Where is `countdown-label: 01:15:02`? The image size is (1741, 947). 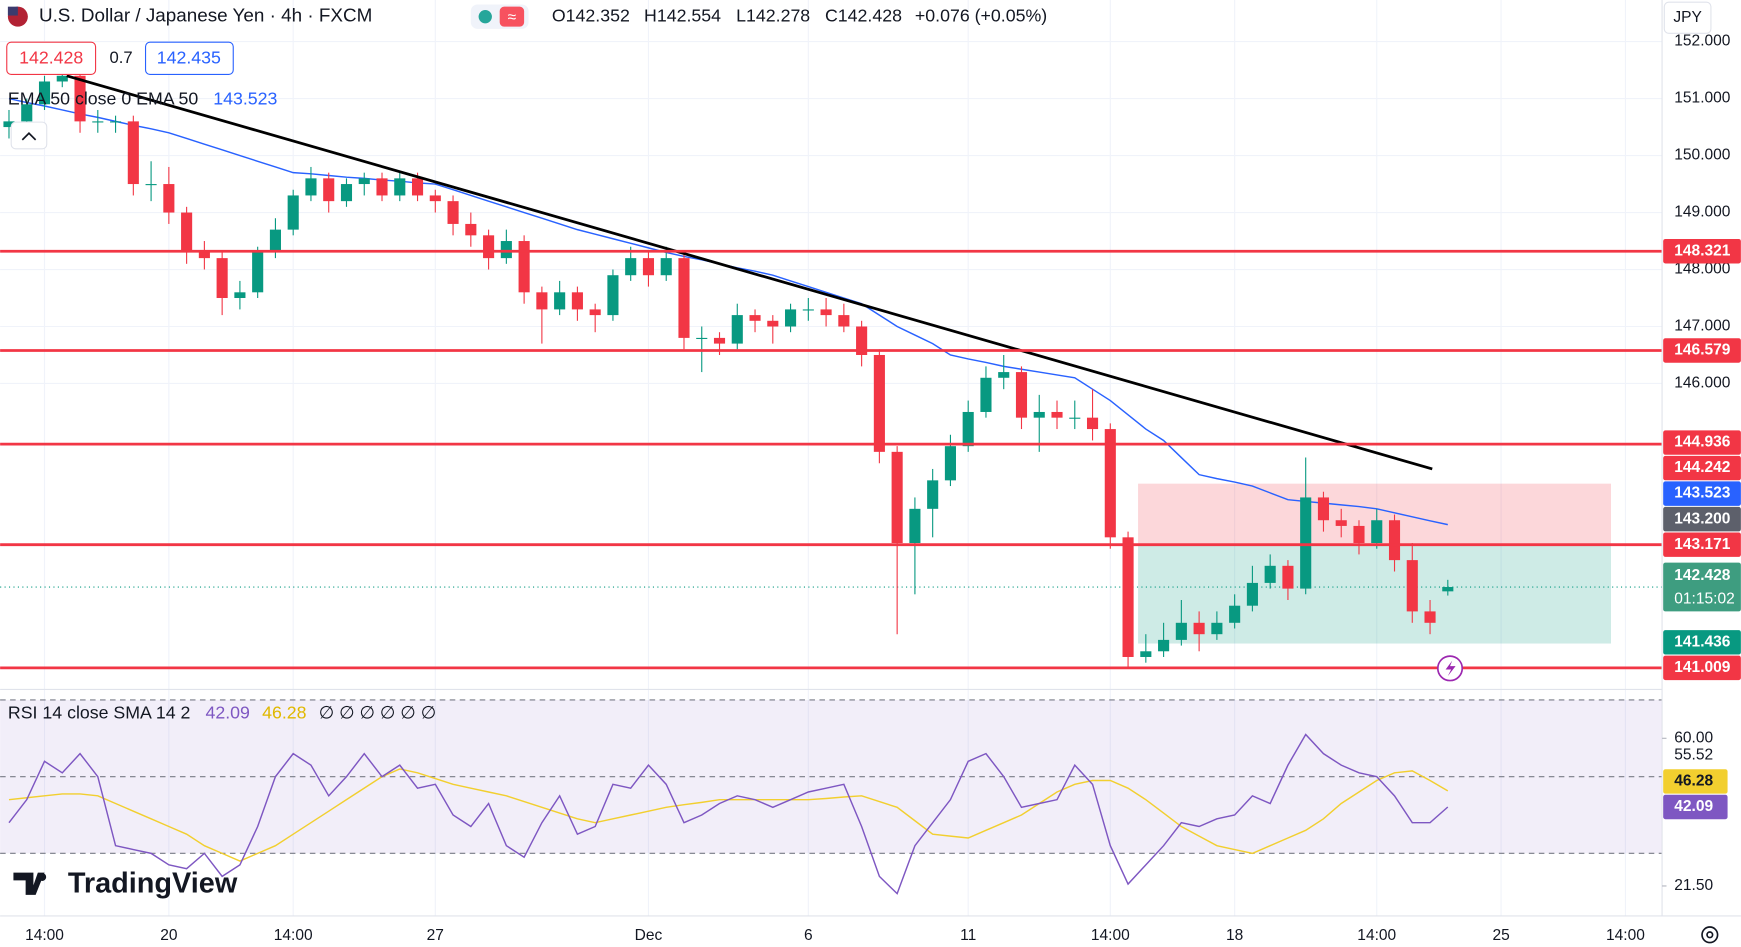
countdown-label: 01:15:02 is located at coordinates (1704, 598).